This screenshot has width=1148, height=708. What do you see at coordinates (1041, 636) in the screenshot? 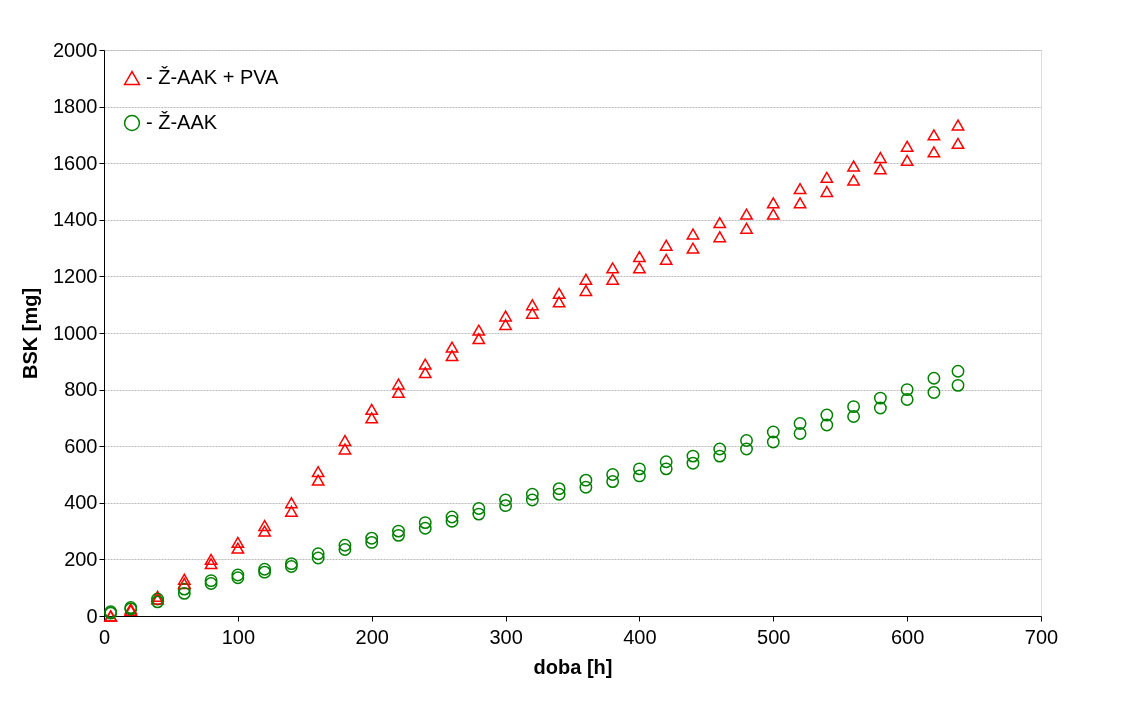
I see `x-tick-label: 700` at bounding box center [1041, 636].